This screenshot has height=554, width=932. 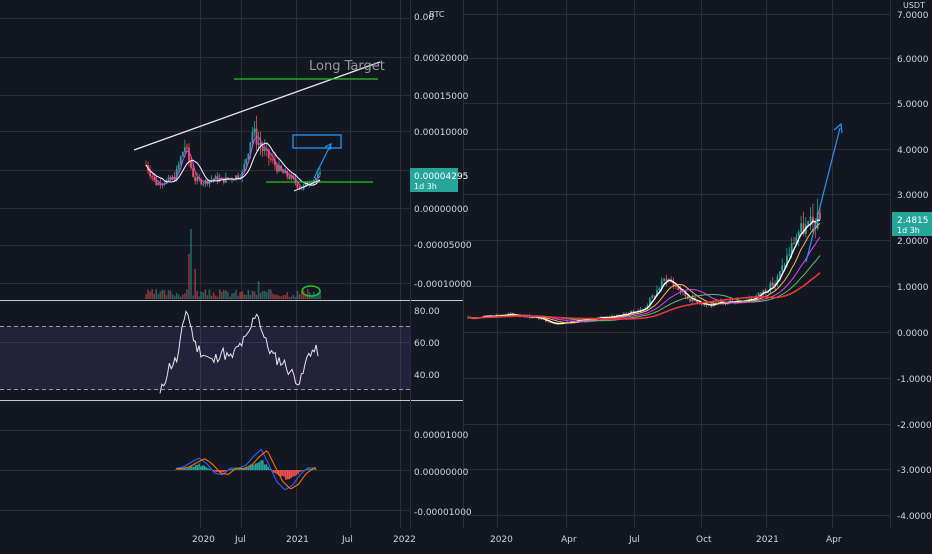 I want to click on volume-highlight-circle, so click(x=311, y=291).